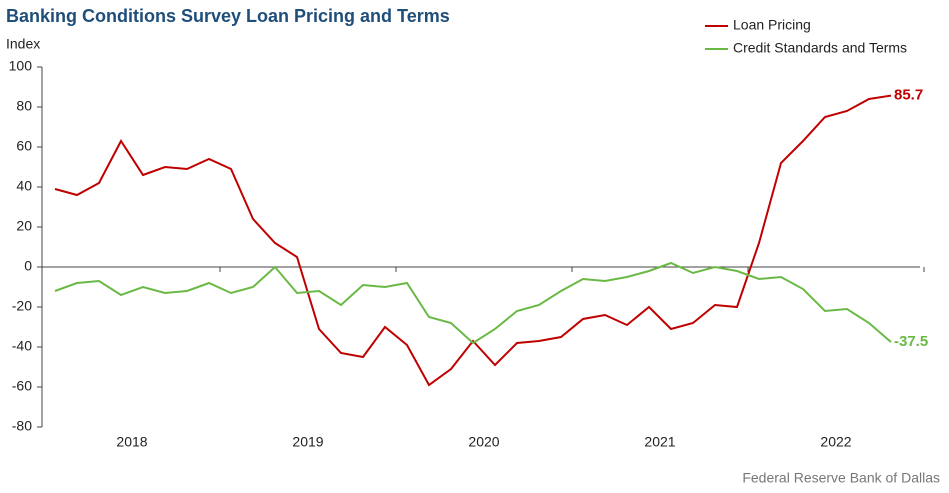 Image resolution: width=949 pixels, height=493 pixels. Describe the element at coordinates (307, 442) in the screenshot. I see `x-tick-label: 2019` at that location.